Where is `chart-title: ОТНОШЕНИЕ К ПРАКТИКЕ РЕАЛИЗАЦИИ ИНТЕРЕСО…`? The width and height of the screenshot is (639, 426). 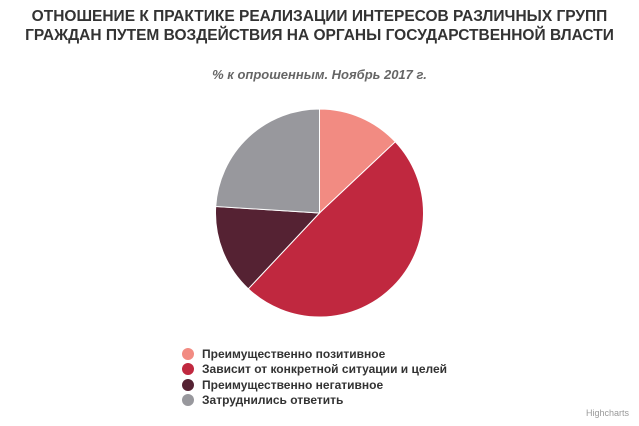 chart-title: ОТНОШЕНИЕ К ПРАКТИКЕ РЕАЛИЗАЦИИ ИНТЕРЕСО… is located at coordinates (319, 26).